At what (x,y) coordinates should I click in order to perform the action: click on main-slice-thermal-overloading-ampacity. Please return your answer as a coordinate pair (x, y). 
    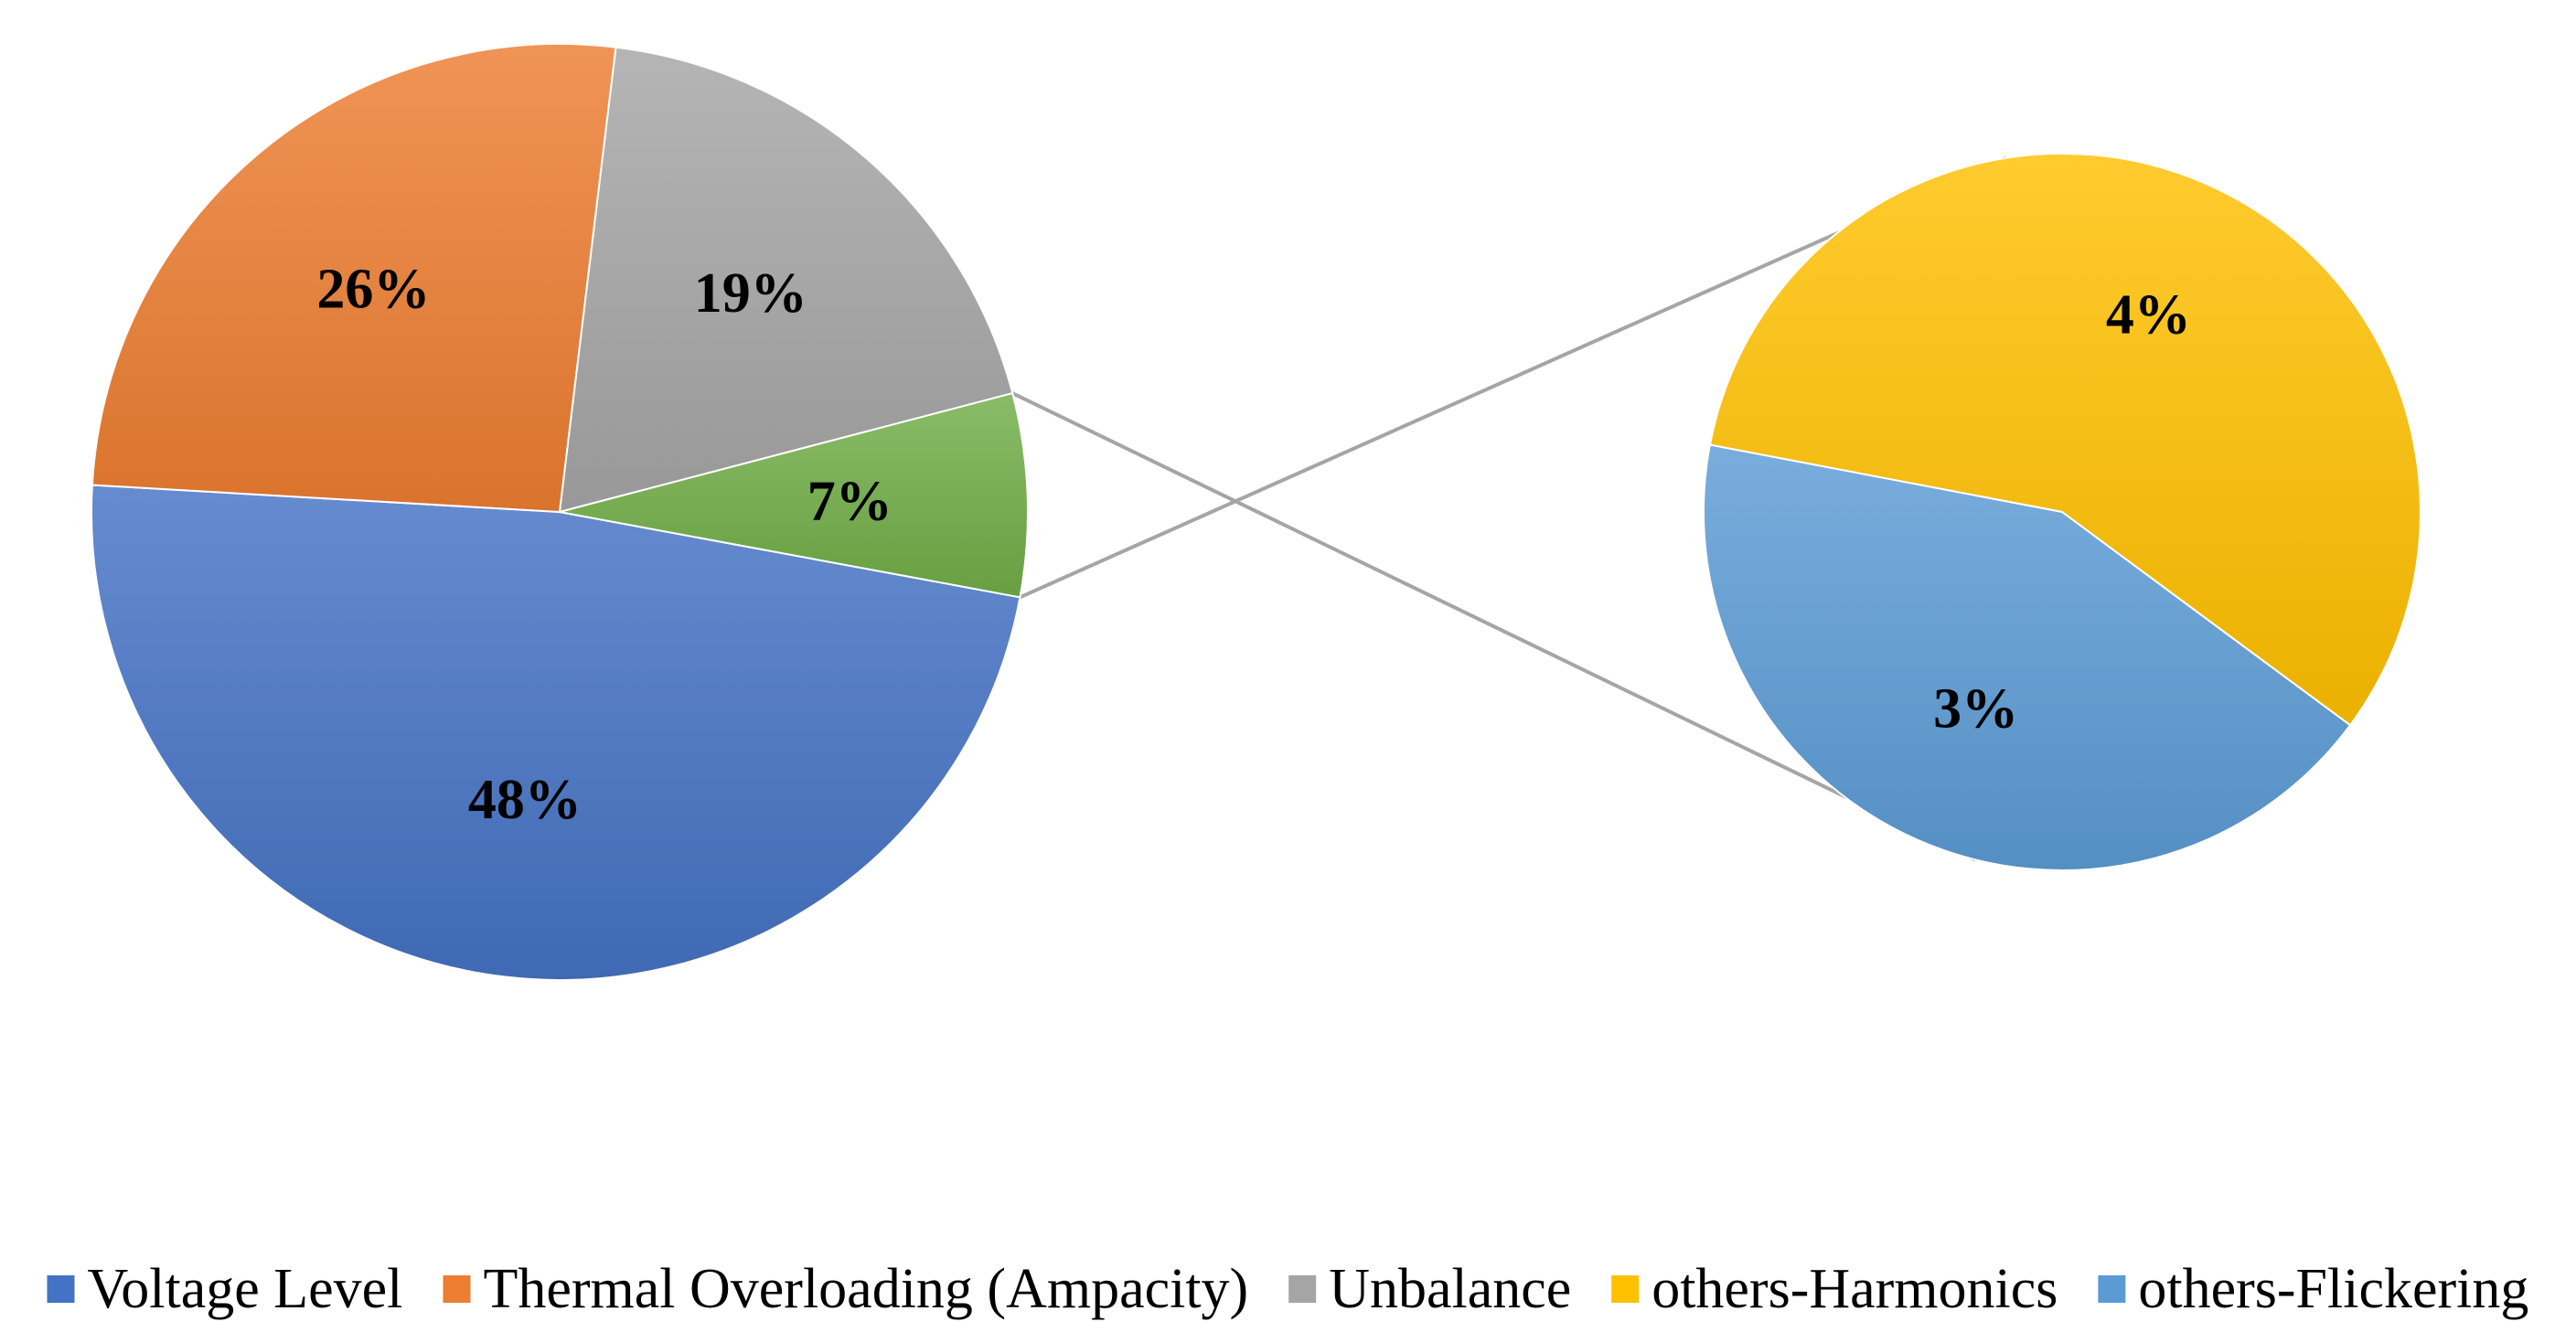
    Looking at the image, I should click on (354, 278).